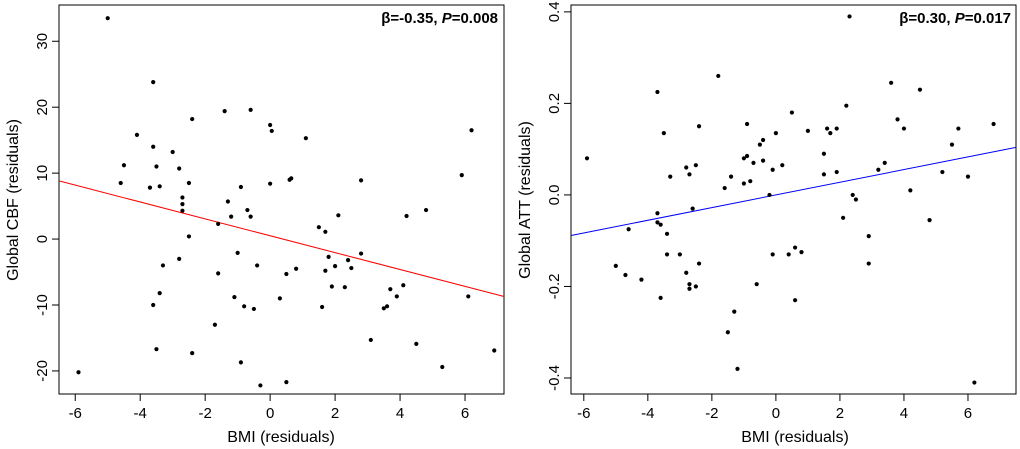 The width and height of the screenshot is (1020, 449). I want to click on att-x-axis: -6 -4 -2 0 2 4 6, so click(774, 408).